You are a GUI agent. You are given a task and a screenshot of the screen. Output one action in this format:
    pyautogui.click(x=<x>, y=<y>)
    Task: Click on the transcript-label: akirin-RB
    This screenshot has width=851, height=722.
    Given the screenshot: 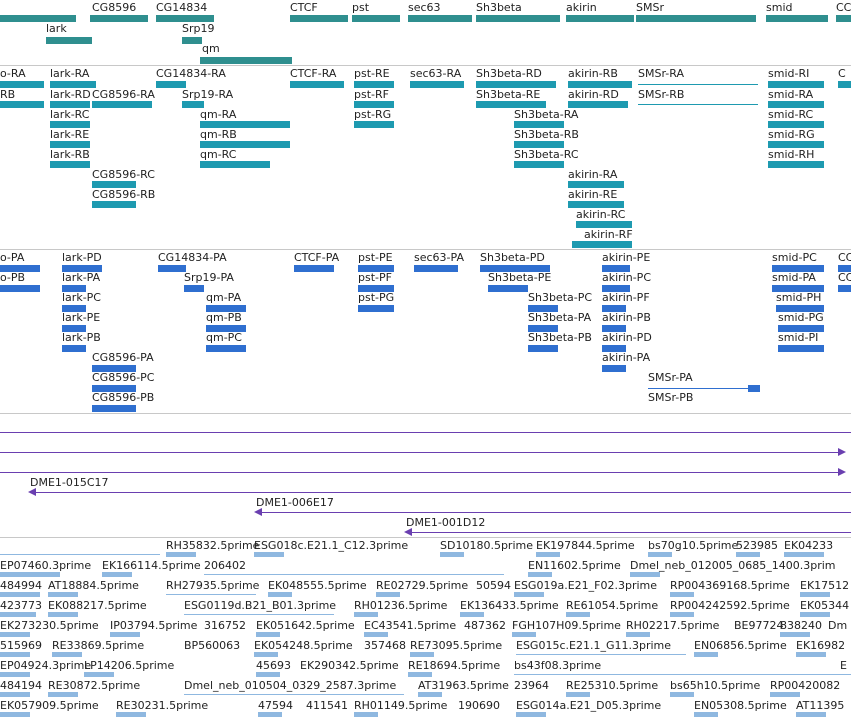 What is the action you would take?
    pyautogui.click(x=593, y=73)
    